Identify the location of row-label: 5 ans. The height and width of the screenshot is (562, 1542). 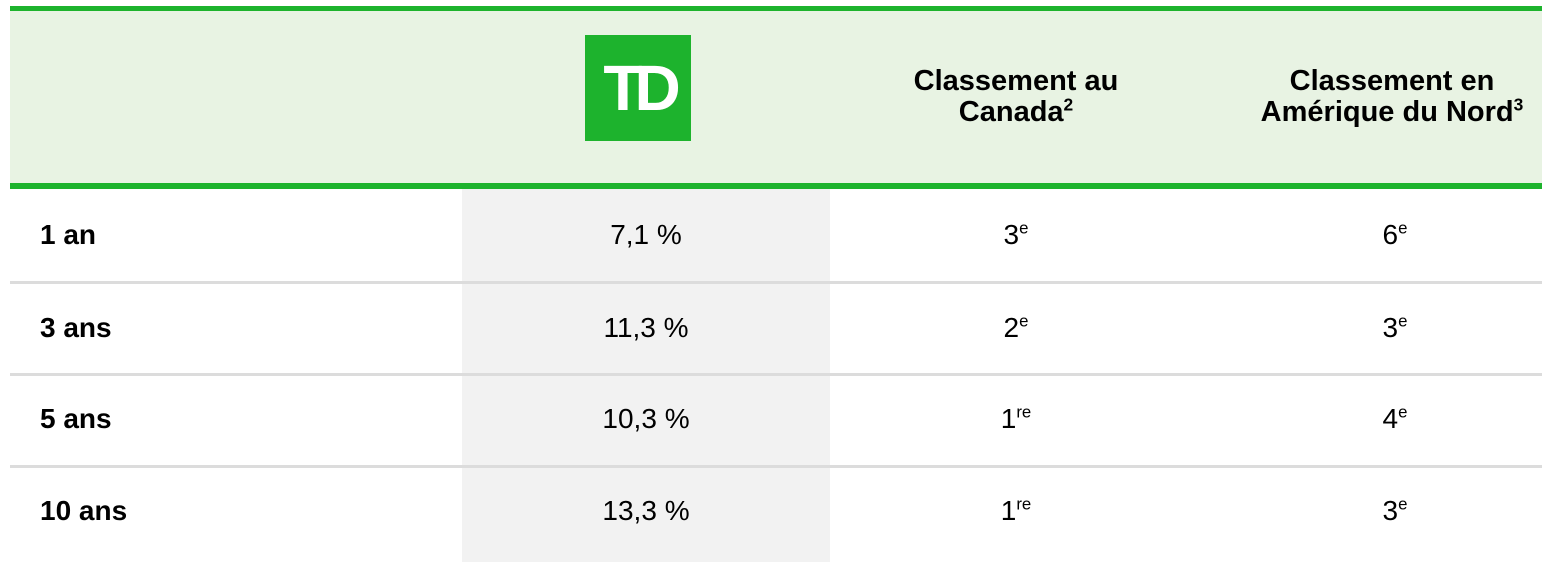
(76, 418).